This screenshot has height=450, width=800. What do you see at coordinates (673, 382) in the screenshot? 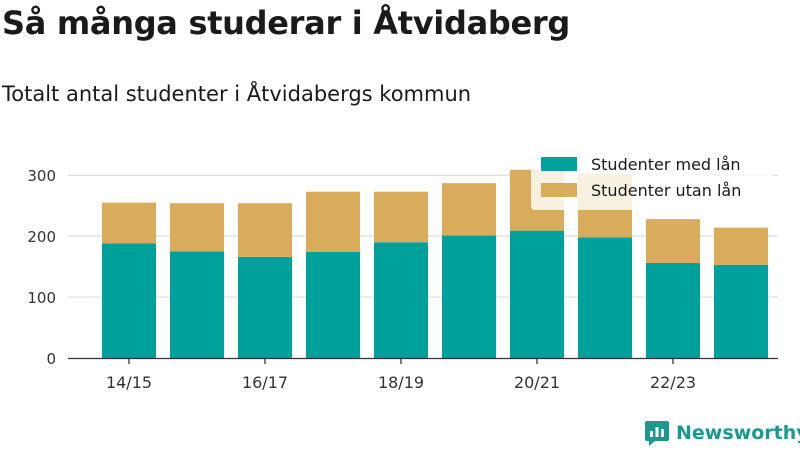
I see `x-tick-label: 22/23` at bounding box center [673, 382].